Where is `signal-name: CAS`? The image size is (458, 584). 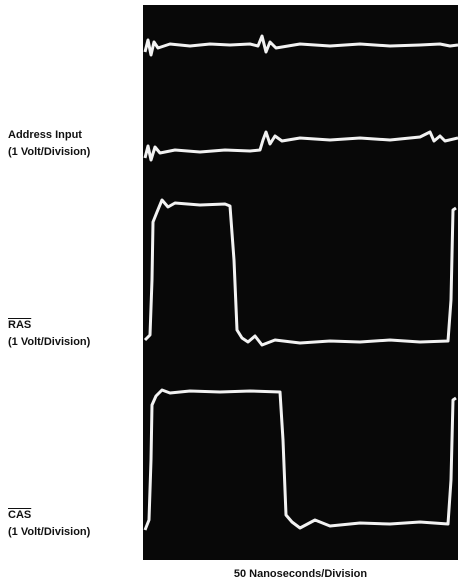 signal-name: CAS is located at coordinates (20, 515).